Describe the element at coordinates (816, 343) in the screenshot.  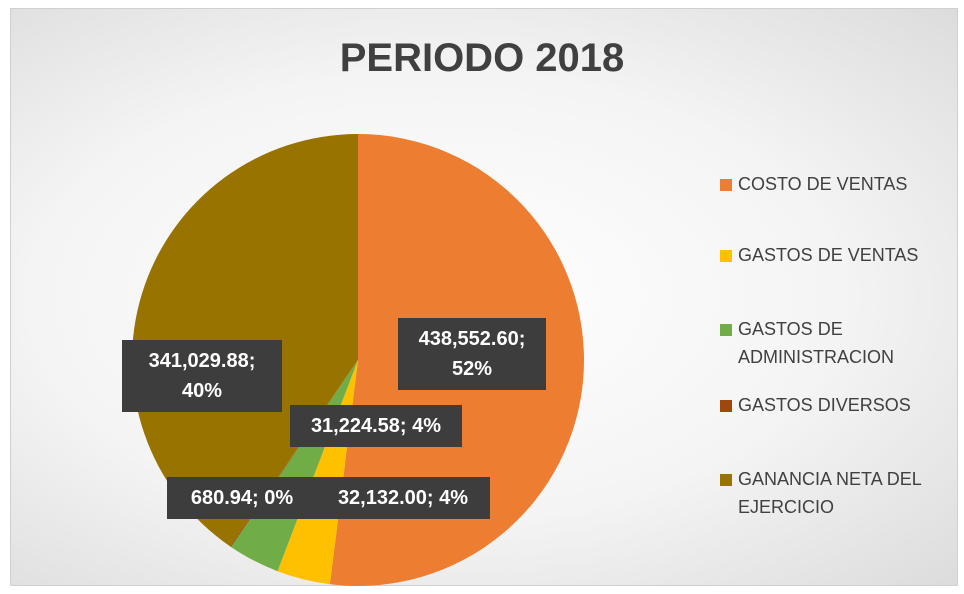
I see `legend-label: GASTOS DE ADMINISTRACION` at that location.